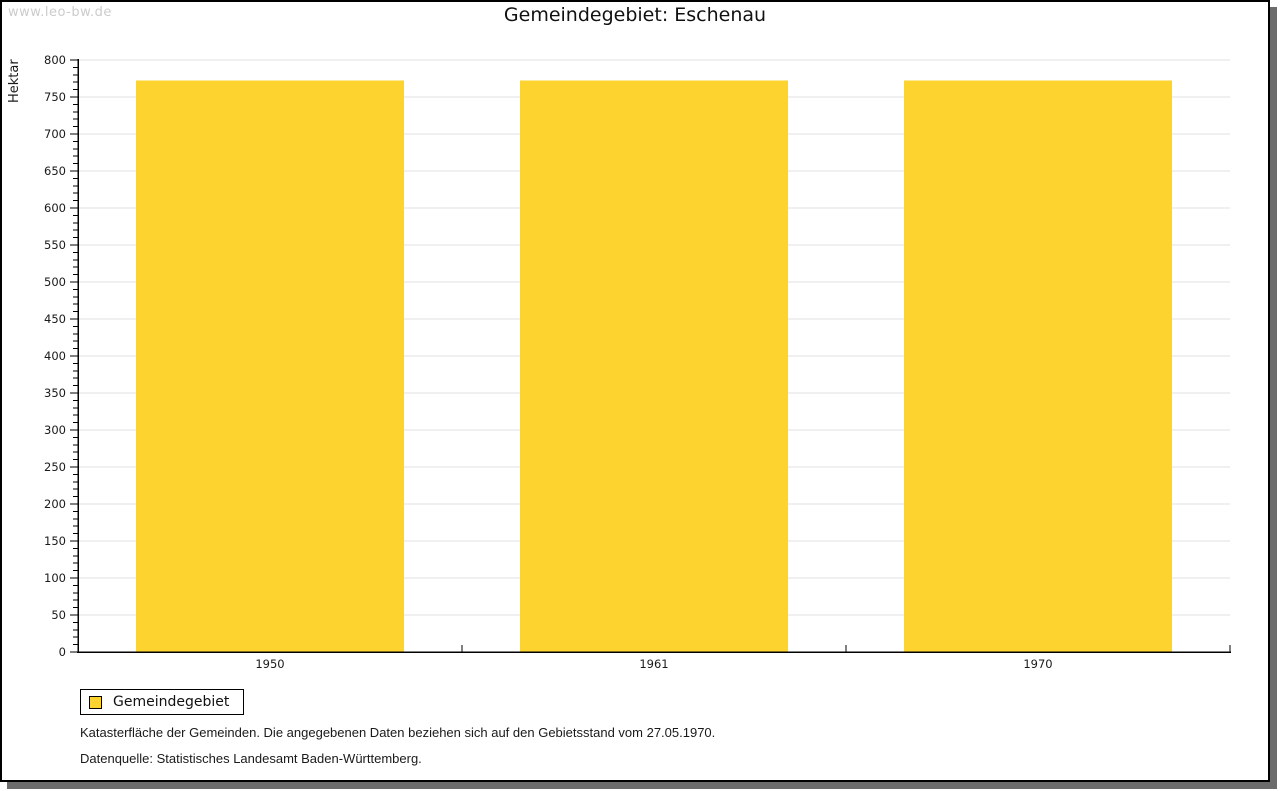 The image size is (1280, 791). I want to click on y-tick-label: 550, so click(55, 245).